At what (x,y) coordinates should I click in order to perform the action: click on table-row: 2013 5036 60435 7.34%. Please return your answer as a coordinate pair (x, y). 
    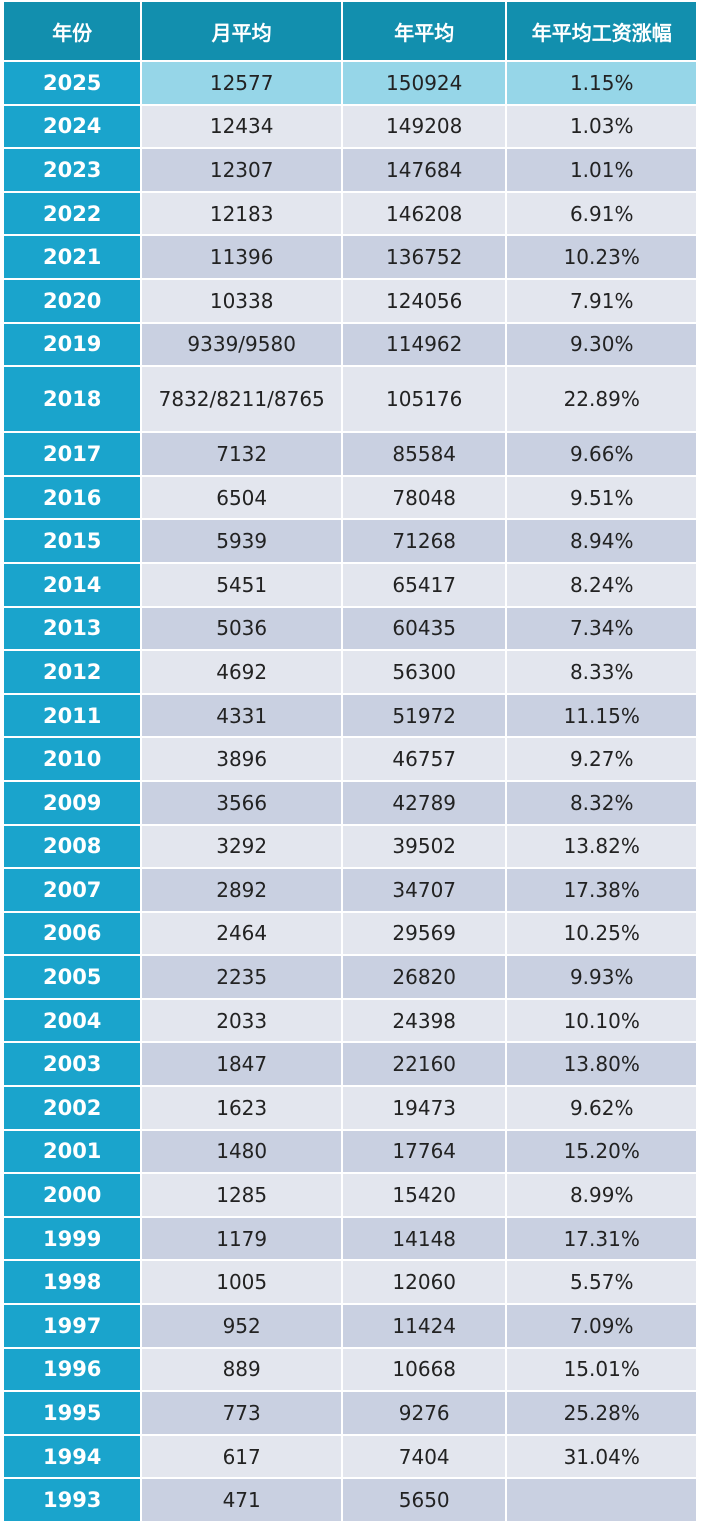
    Looking at the image, I should click on (350, 628).